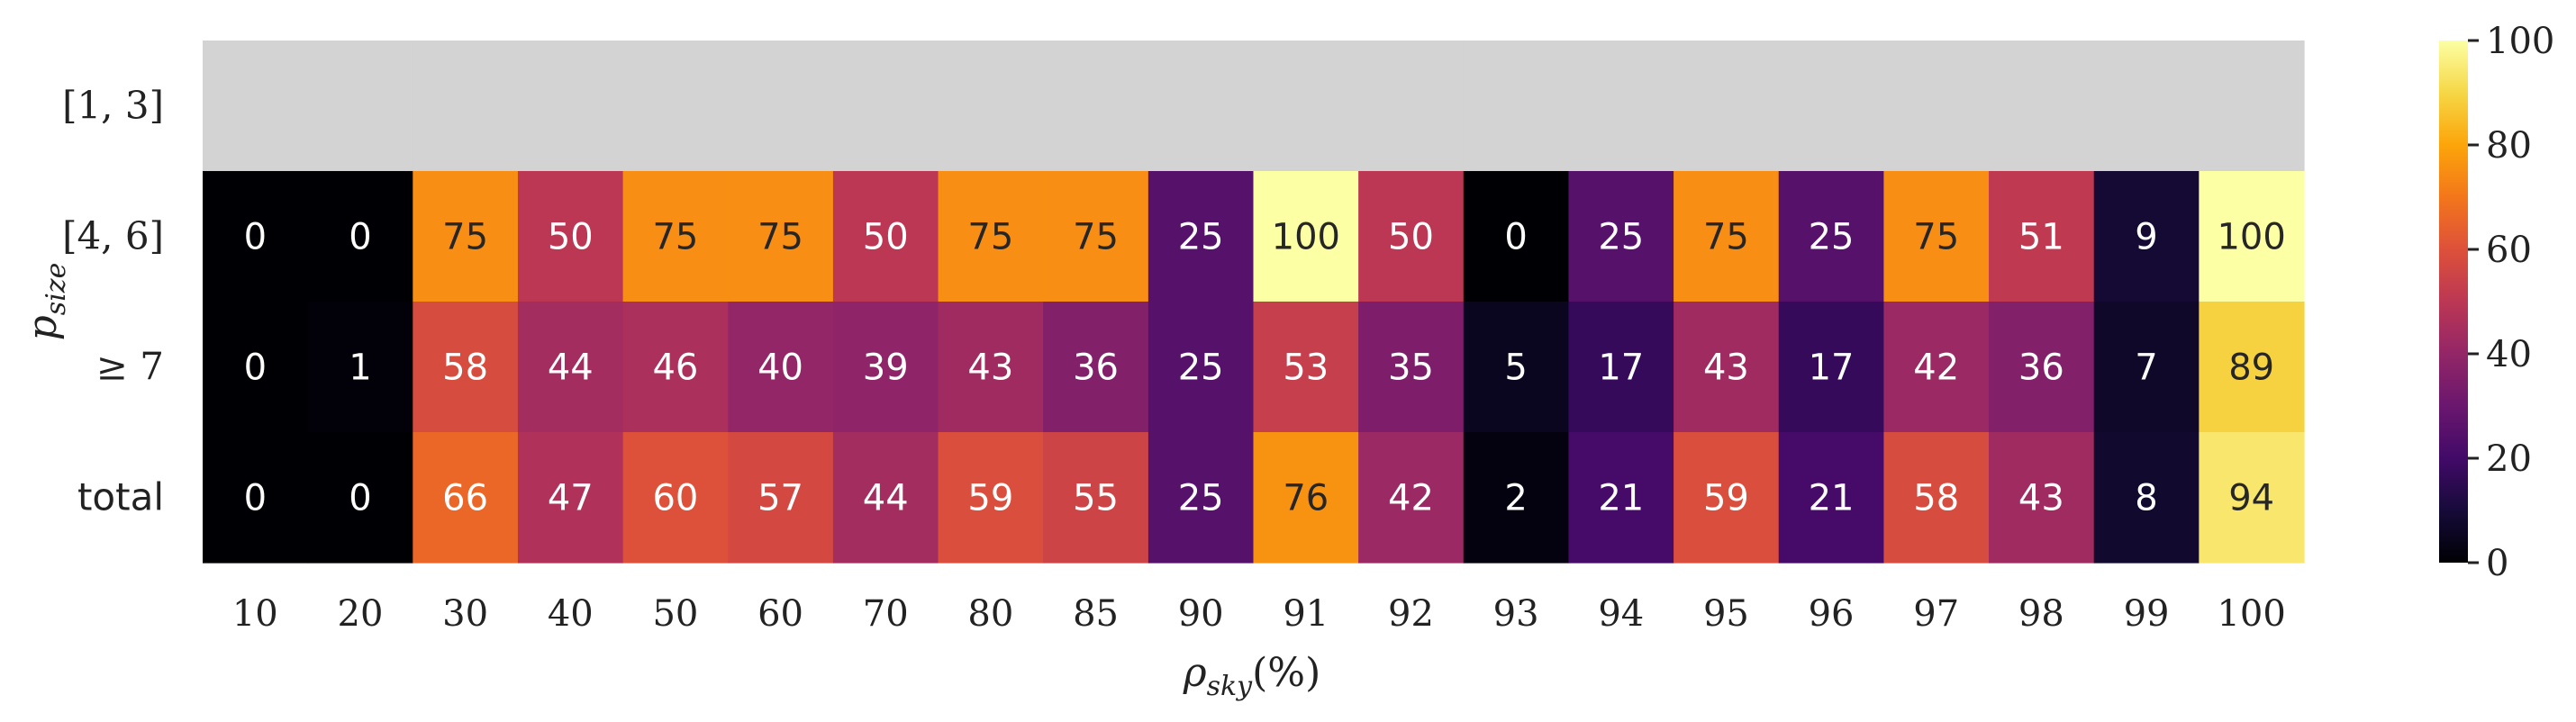 This screenshot has width=2576, height=722. Describe the element at coordinates (2146, 368) in the screenshot. I see `cell-value-label: 7` at that location.